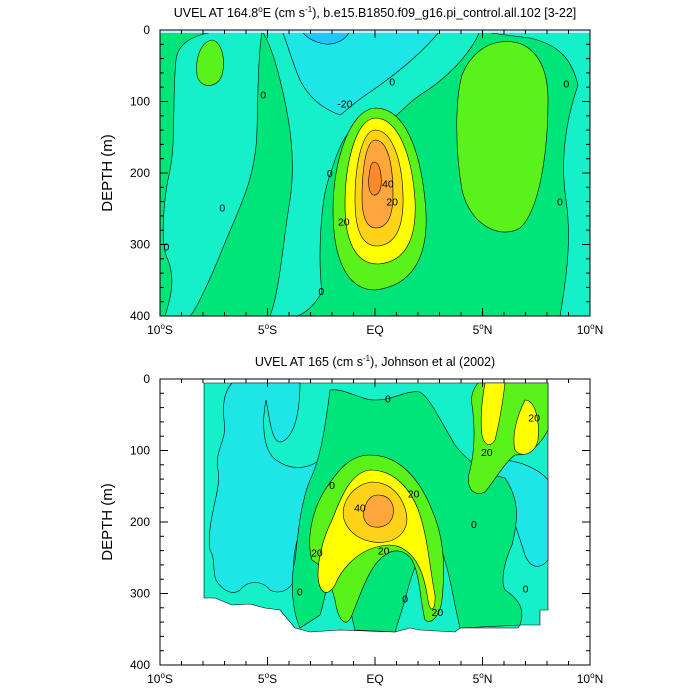  What do you see at coordinates (418, 506) in the screenshot?
I see `contour-labels-observed: 0 0 0 0 0 0 20 20 20 20 20 20 40` at bounding box center [418, 506].